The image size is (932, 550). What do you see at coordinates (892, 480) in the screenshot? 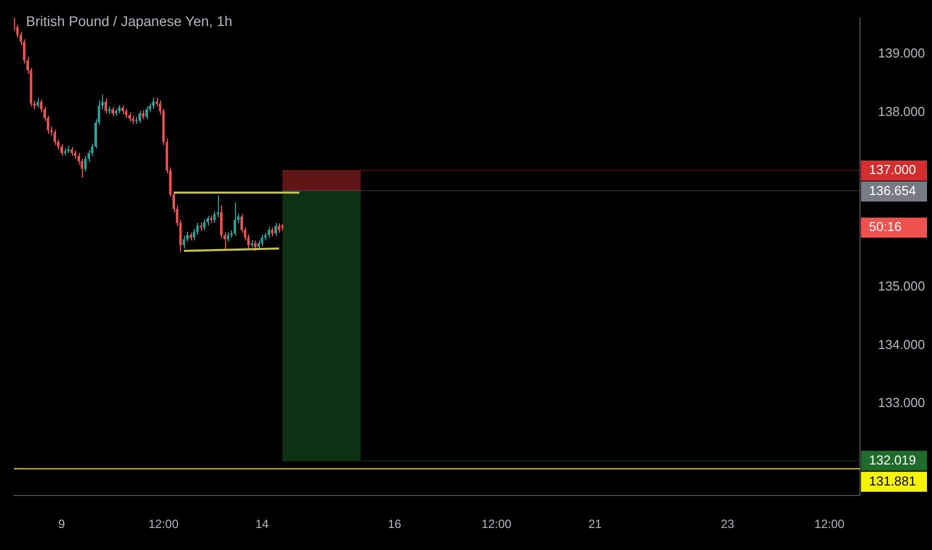
I see `ref-line-label: 131.881` at bounding box center [892, 480].